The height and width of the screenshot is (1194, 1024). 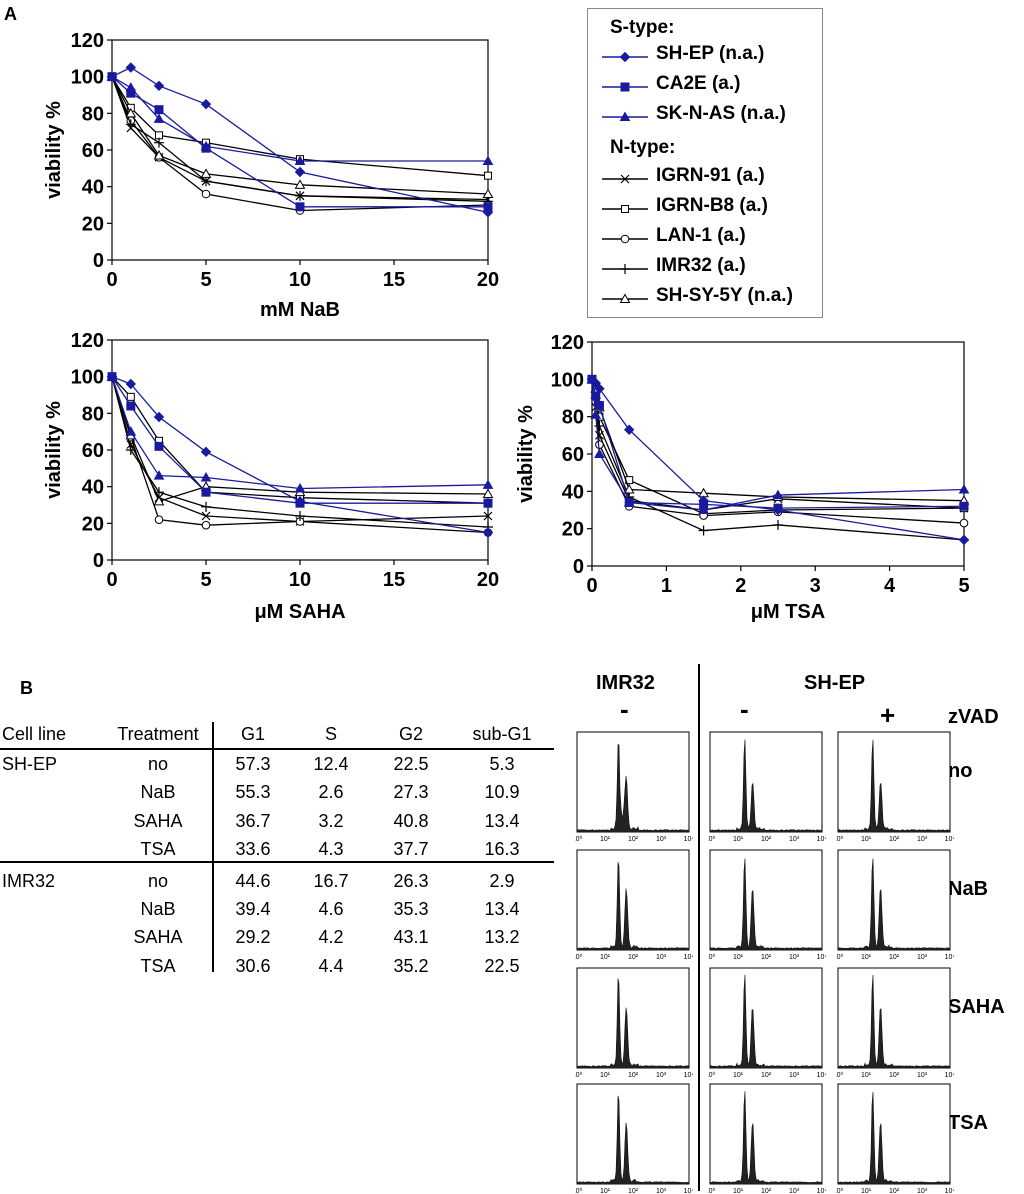 What do you see at coordinates (10, 14) in the screenshot?
I see `panel-a-label: A` at bounding box center [10, 14].